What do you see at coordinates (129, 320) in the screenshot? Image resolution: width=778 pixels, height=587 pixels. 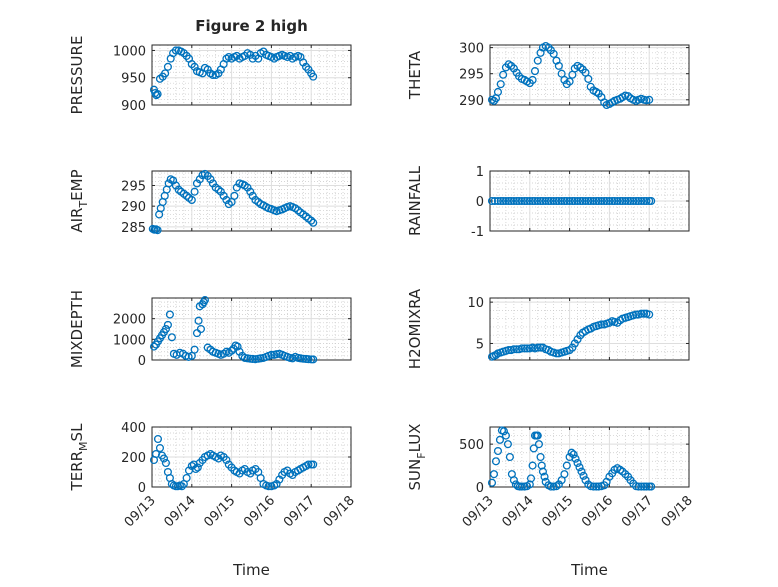 I see `y-tick-label: 2000` at bounding box center [129, 320].